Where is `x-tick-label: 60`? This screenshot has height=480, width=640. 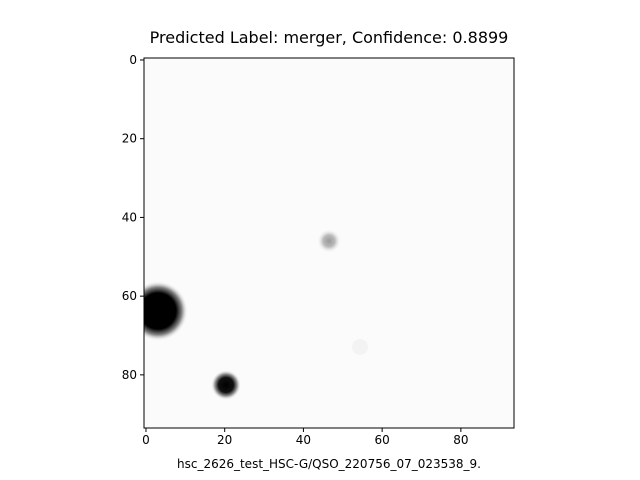
x-tick-label: 60 is located at coordinates (381, 440).